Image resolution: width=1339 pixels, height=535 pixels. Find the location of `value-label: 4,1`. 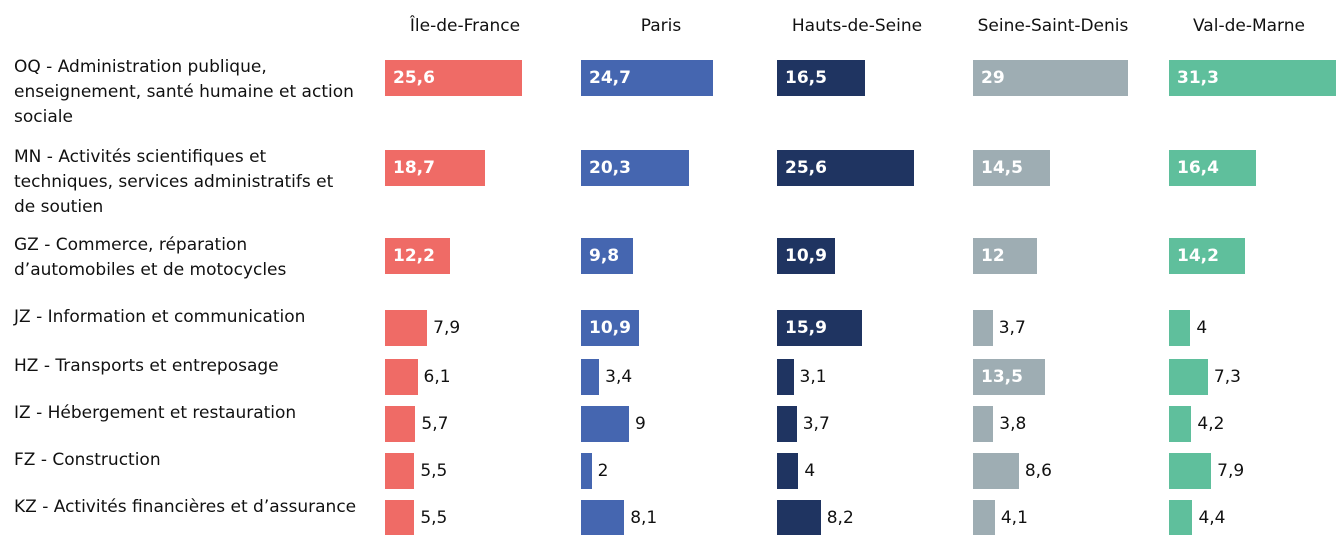

value-label: 4,1 is located at coordinates (1014, 518).